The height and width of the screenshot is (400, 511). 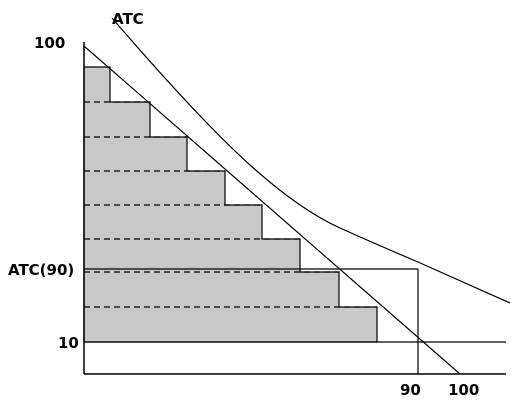 I want to click on atc-label: ATC, so click(x=128, y=19).